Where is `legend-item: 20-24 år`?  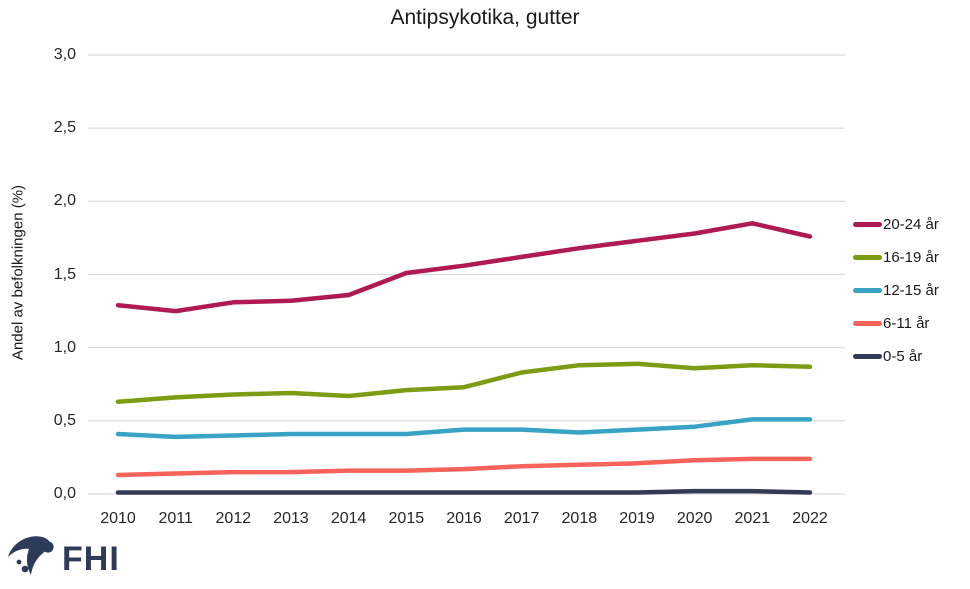 legend-item: 20-24 år is located at coordinates (896, 224).